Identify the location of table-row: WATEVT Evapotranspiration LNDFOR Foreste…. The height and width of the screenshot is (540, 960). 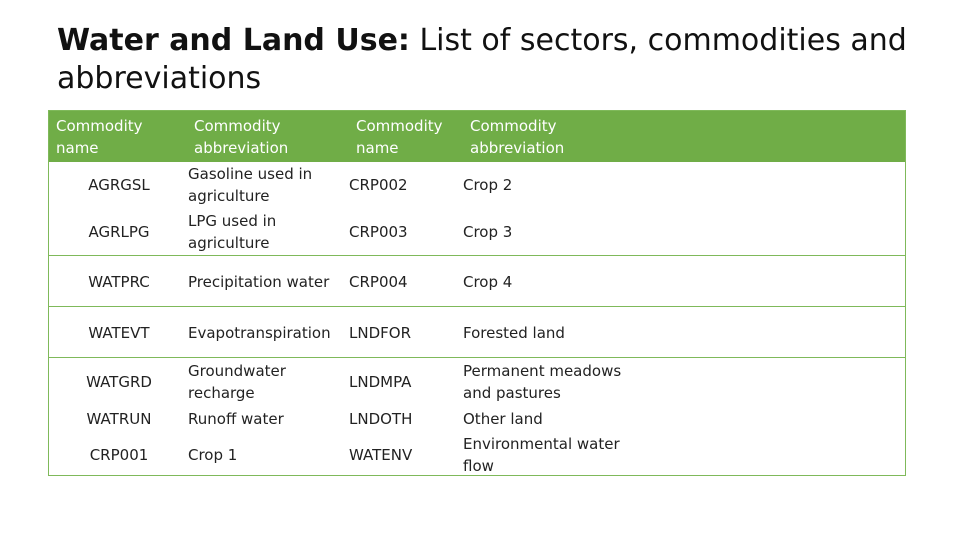
(477, 332).